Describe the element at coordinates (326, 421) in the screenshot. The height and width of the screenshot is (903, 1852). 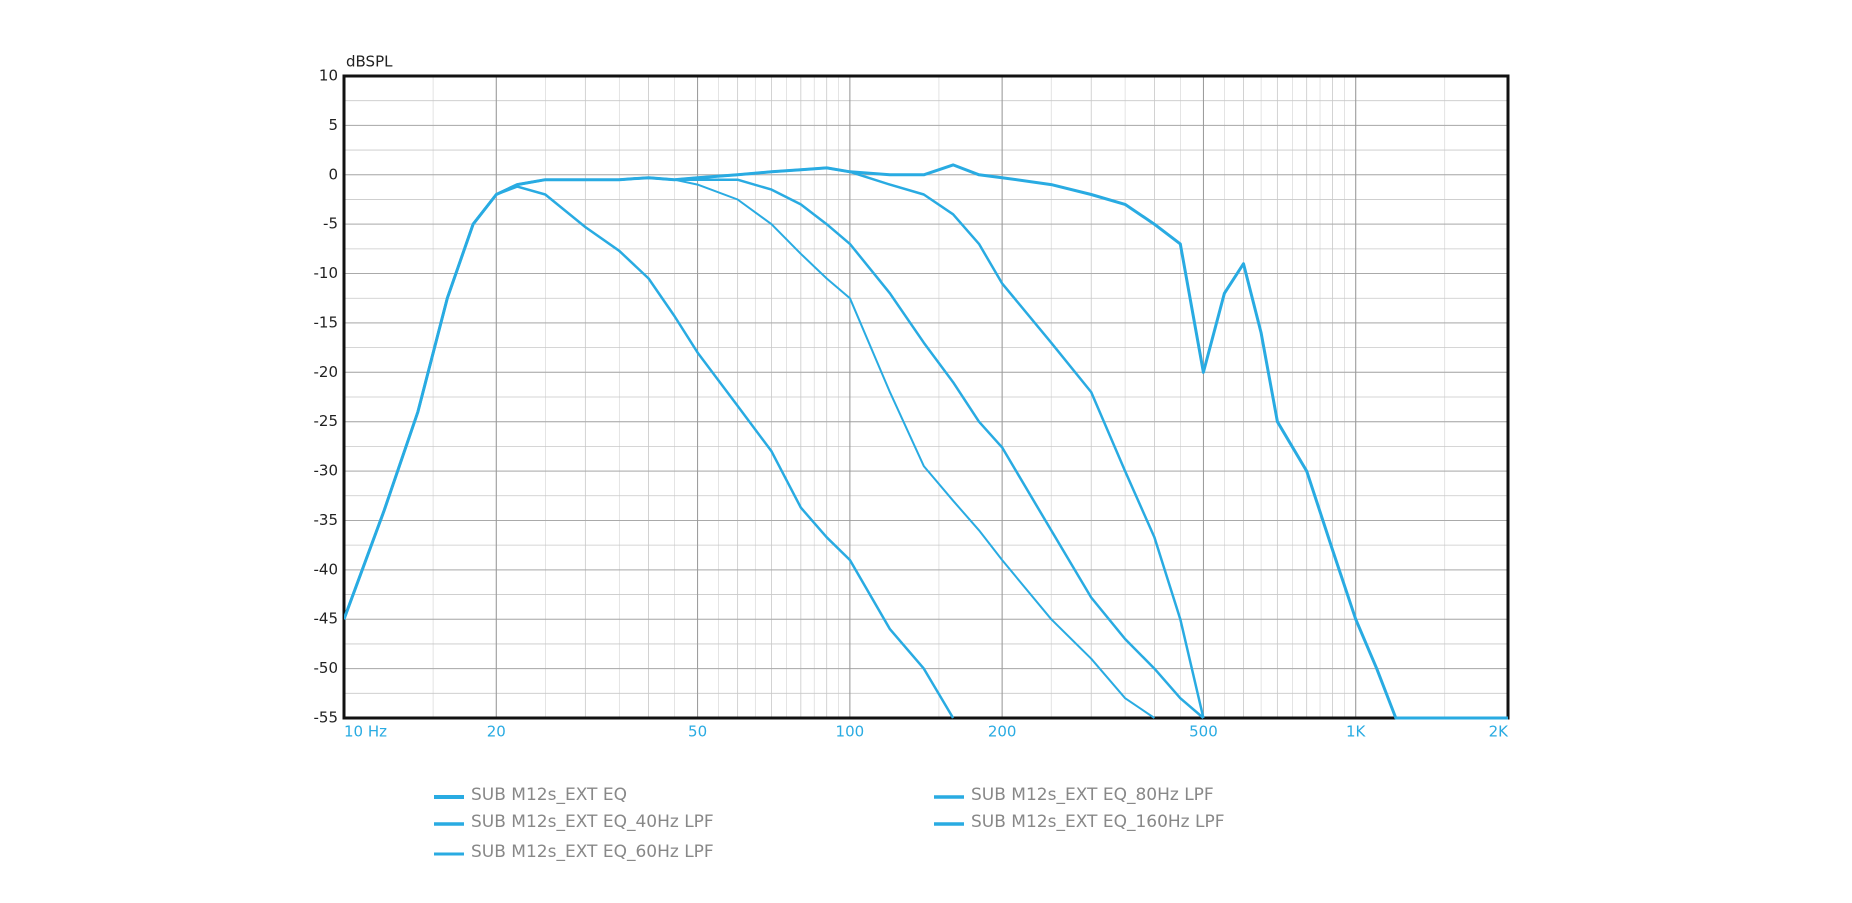
I see `y-tick-label: -25` at that location.